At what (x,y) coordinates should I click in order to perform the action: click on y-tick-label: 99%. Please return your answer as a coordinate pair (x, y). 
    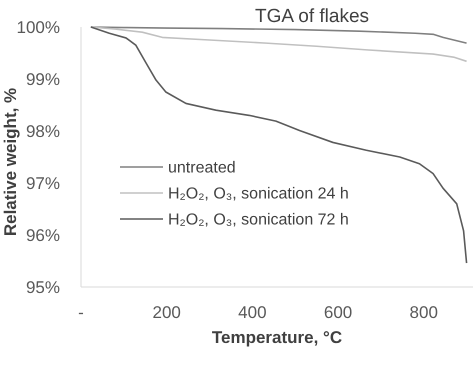
    Looking at the image, I should click on (43, 79).